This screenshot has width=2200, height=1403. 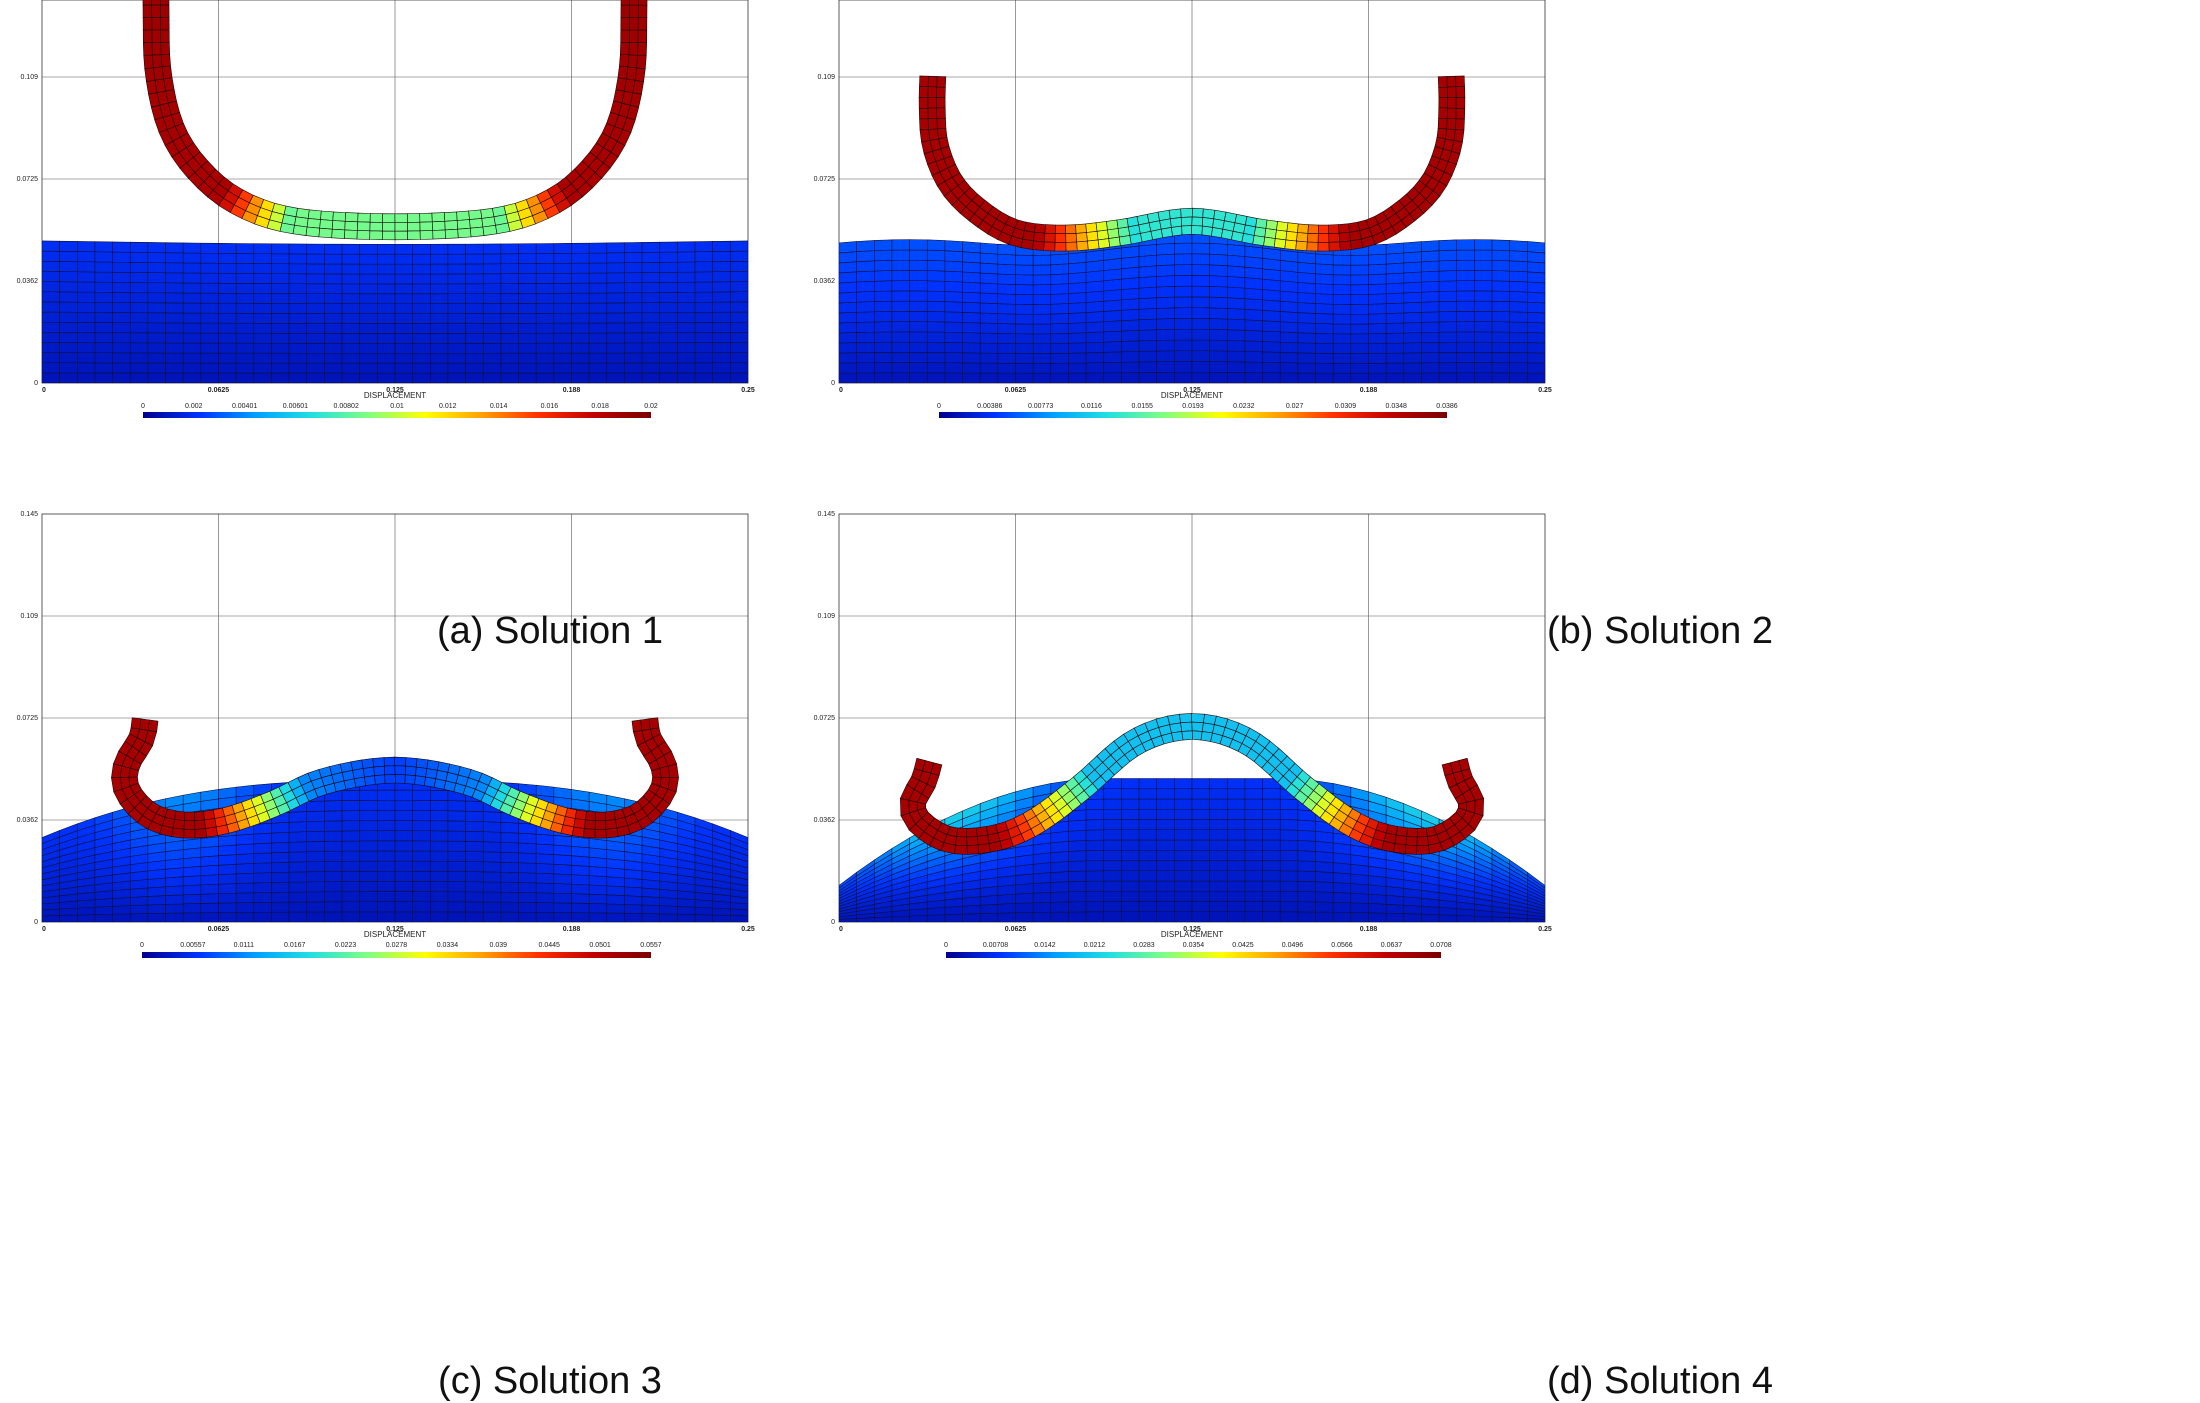 I want to click on colorbar-tick-label: 0.00601, so click(x=295, y=406).